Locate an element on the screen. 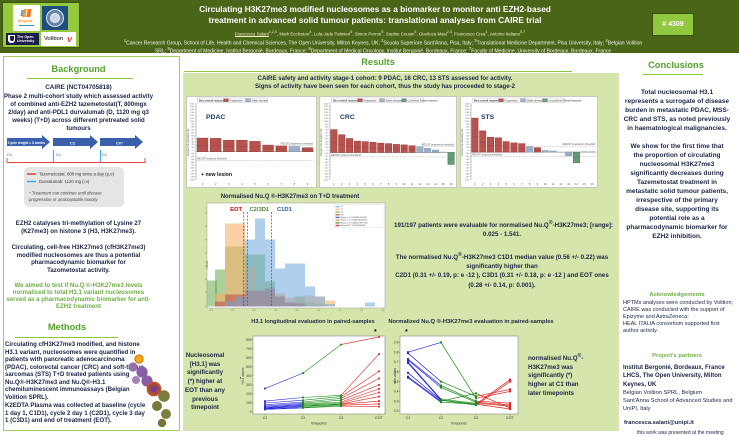  svg-text: -90 is located at coordinates (468, 177).